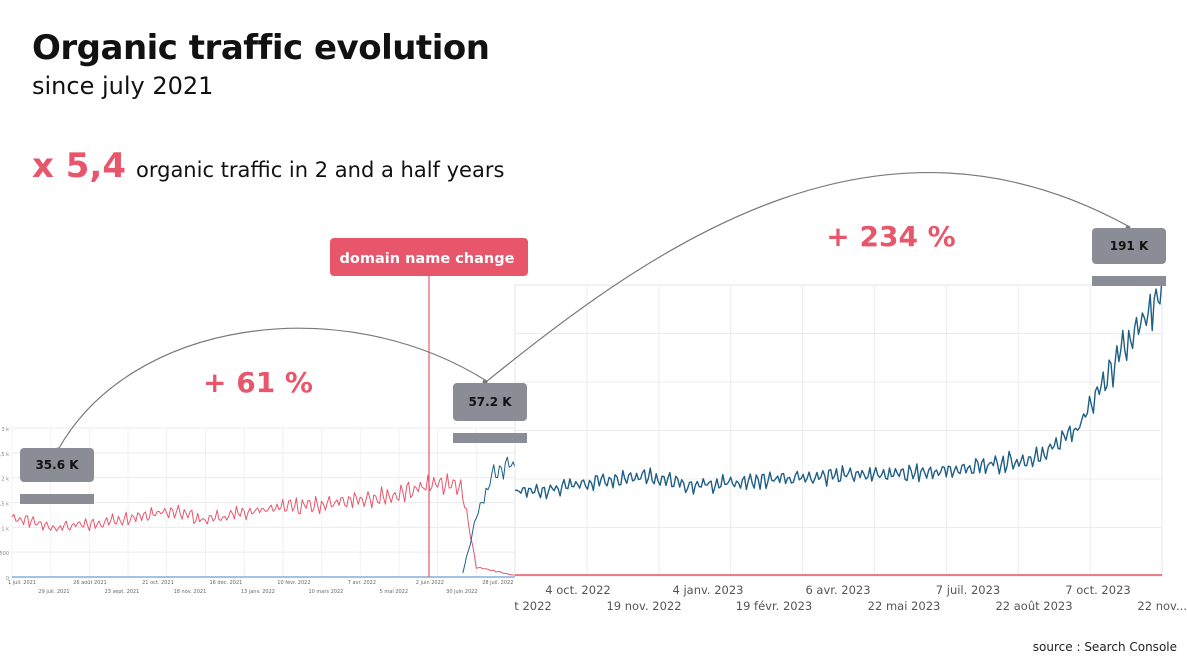  Describe the element at coordinates (362, 583) in the screenshot. I see `old-chart-x-tick-label: 7 avr. 2022` at that location.